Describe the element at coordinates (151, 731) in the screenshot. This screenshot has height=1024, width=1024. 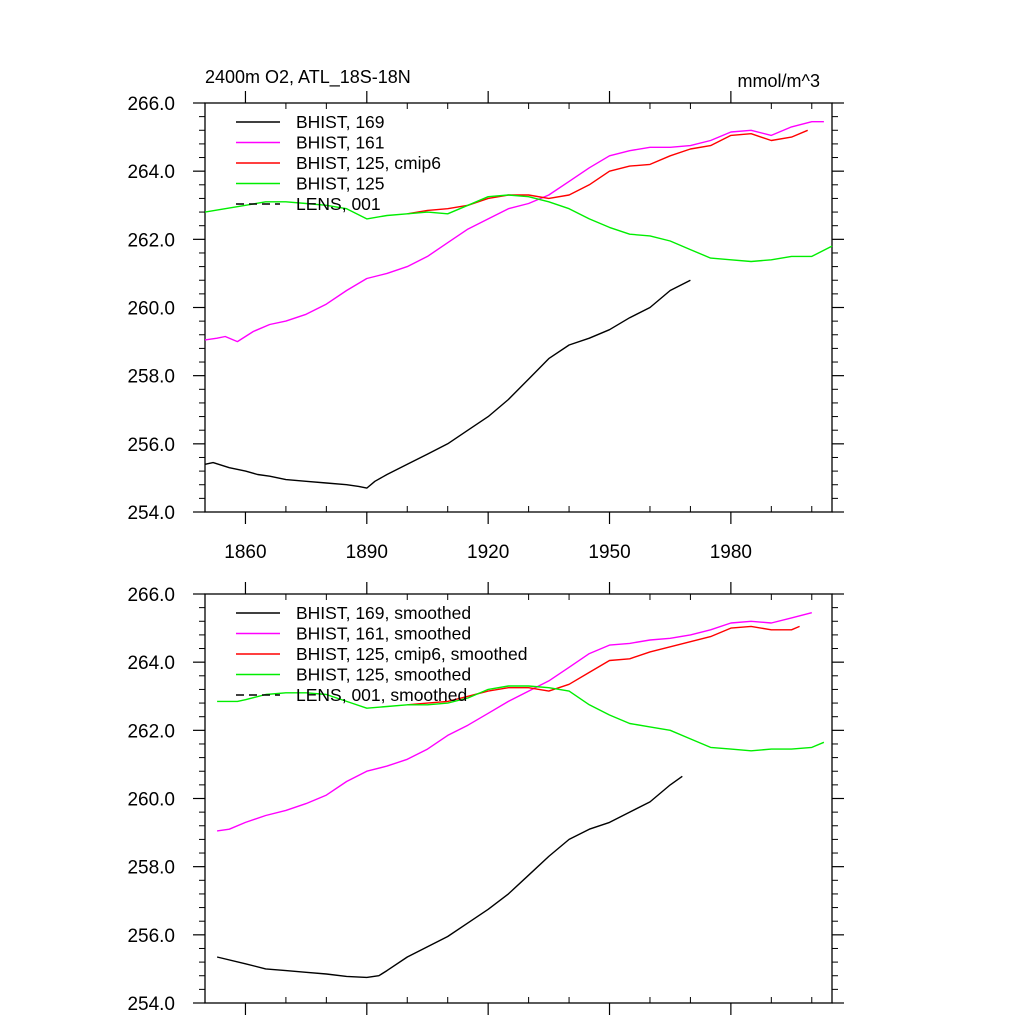
I see `chart-2-y-tick-label-262: 262.0` at that location.